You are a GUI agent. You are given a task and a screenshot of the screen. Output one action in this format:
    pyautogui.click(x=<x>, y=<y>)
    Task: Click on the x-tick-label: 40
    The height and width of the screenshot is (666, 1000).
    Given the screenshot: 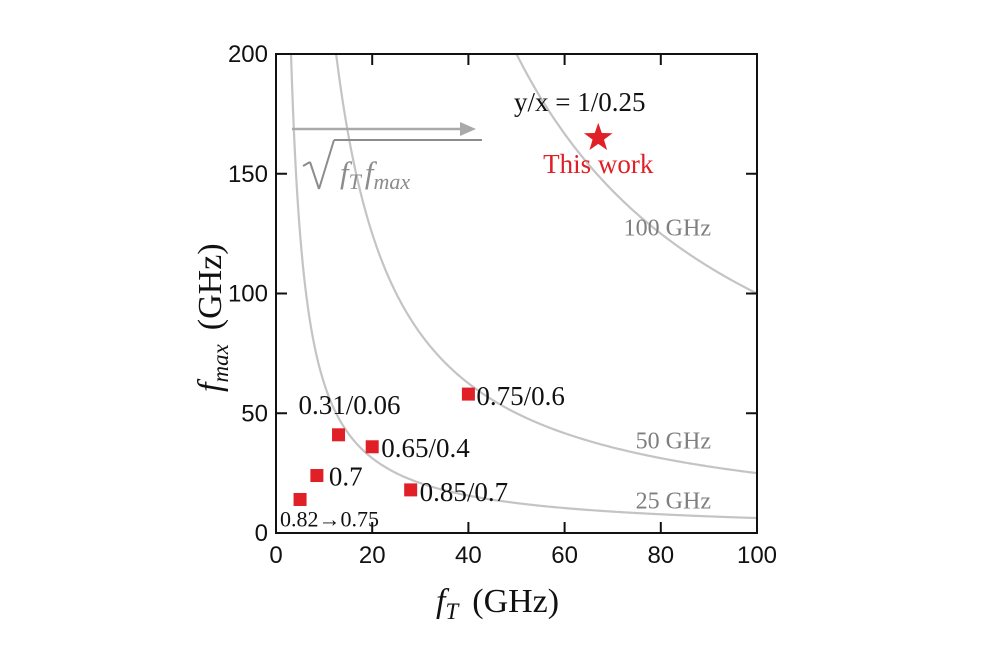 What is the action you would take?
    pyautogui.click(x=468, y=555)
    